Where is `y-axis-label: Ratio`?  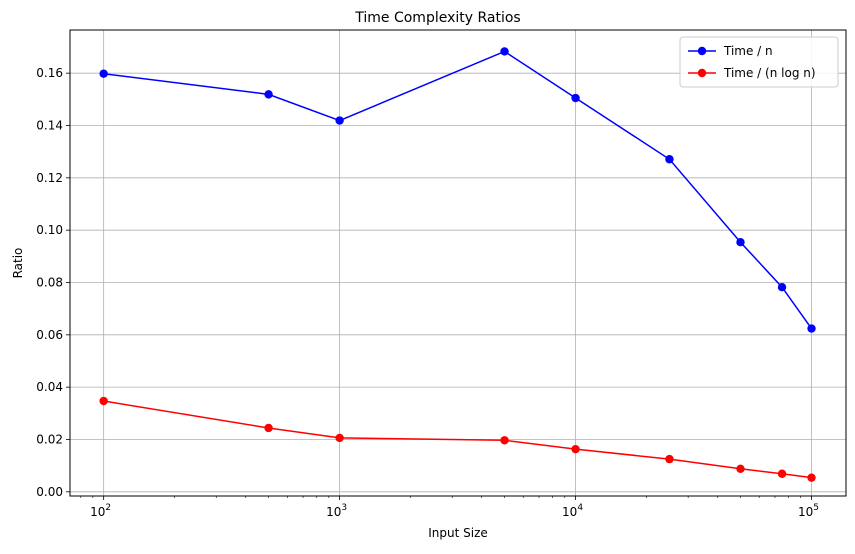 y-axis-label: Ratio is located at coordinates (18, 263).